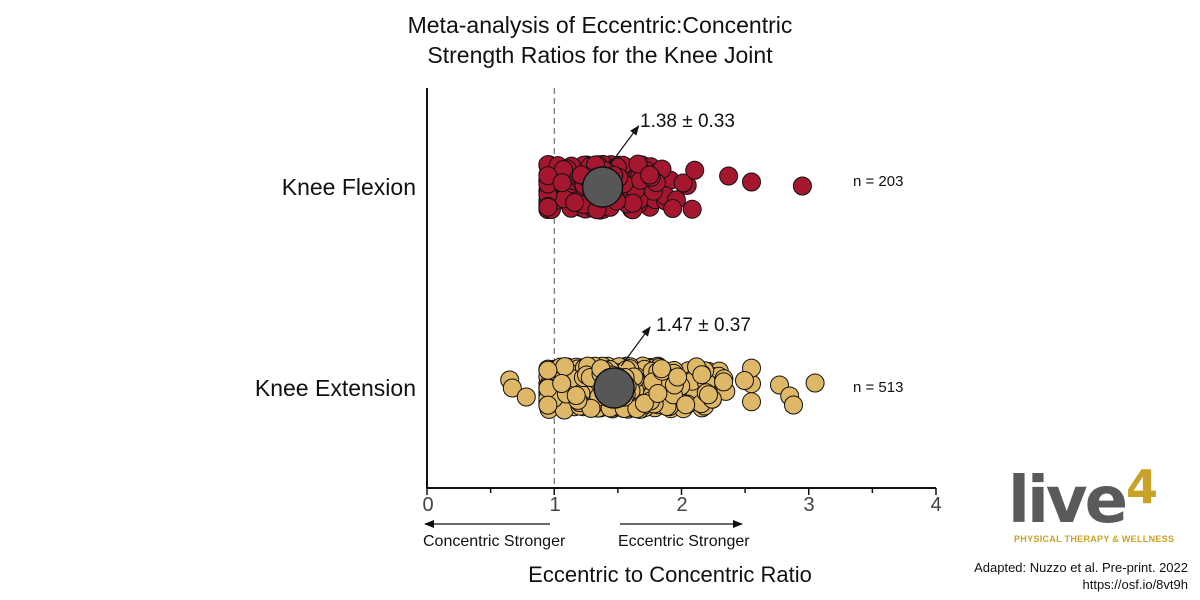 The width and height of the screenshot is (1200, 600). I want to click on logo-wordmark: live, so click(1068, 501).